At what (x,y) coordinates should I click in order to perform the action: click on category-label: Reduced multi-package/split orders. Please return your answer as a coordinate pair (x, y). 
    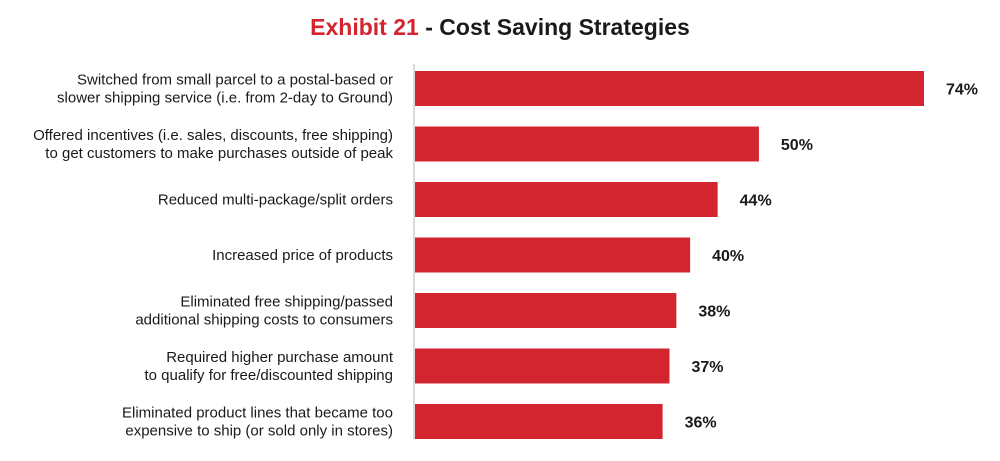
    Looking at the image, I should click on (275, 200).